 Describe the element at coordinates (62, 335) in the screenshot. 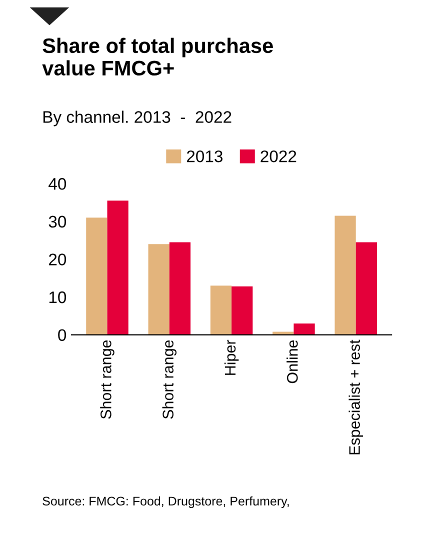

I see `y-tick-label: 0` at that location.